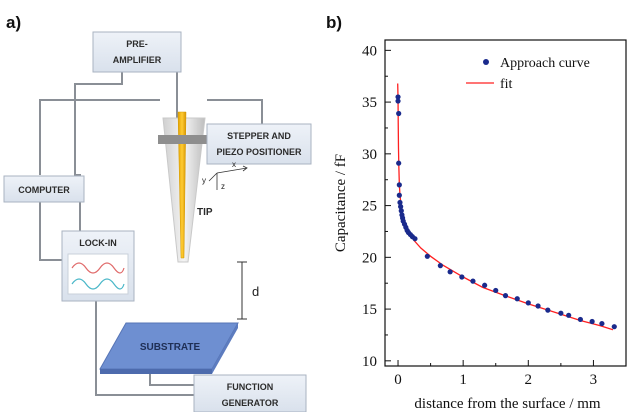  What do you see at coordinates (341, 203) in the screenshot?
I see `y-axis-label: Capacitance / fF` at bounding box center [341, 203].